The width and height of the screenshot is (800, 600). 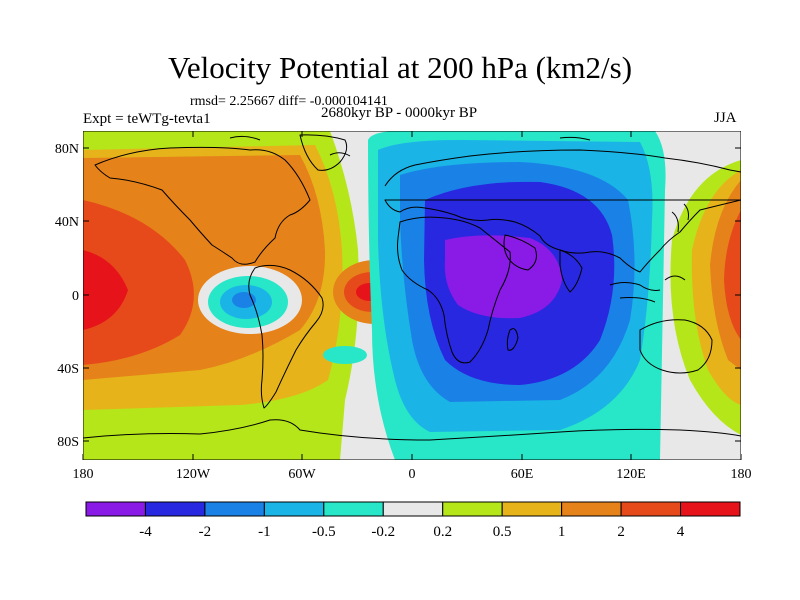 I want to click on plot-title: Velocity Potential at 200 hPa (km2/s), so click(x=400, y=67).